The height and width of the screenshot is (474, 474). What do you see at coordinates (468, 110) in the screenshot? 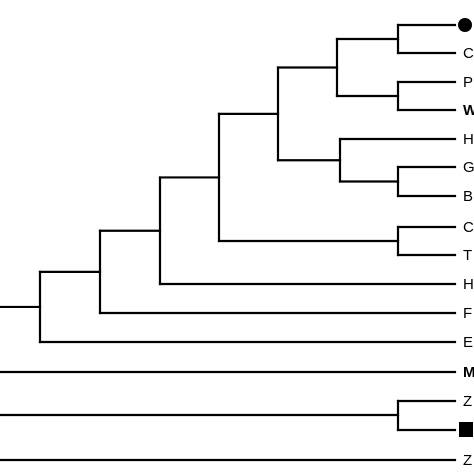
I see `tip-label: W` at bounding box center [468, 110].